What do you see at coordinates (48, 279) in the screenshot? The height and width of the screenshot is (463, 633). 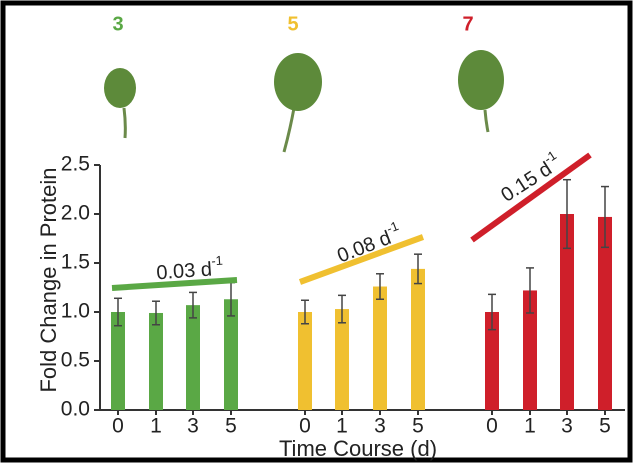 I see `y-axis-title: Fold Change in Protein` at bounding box center [48, 279].